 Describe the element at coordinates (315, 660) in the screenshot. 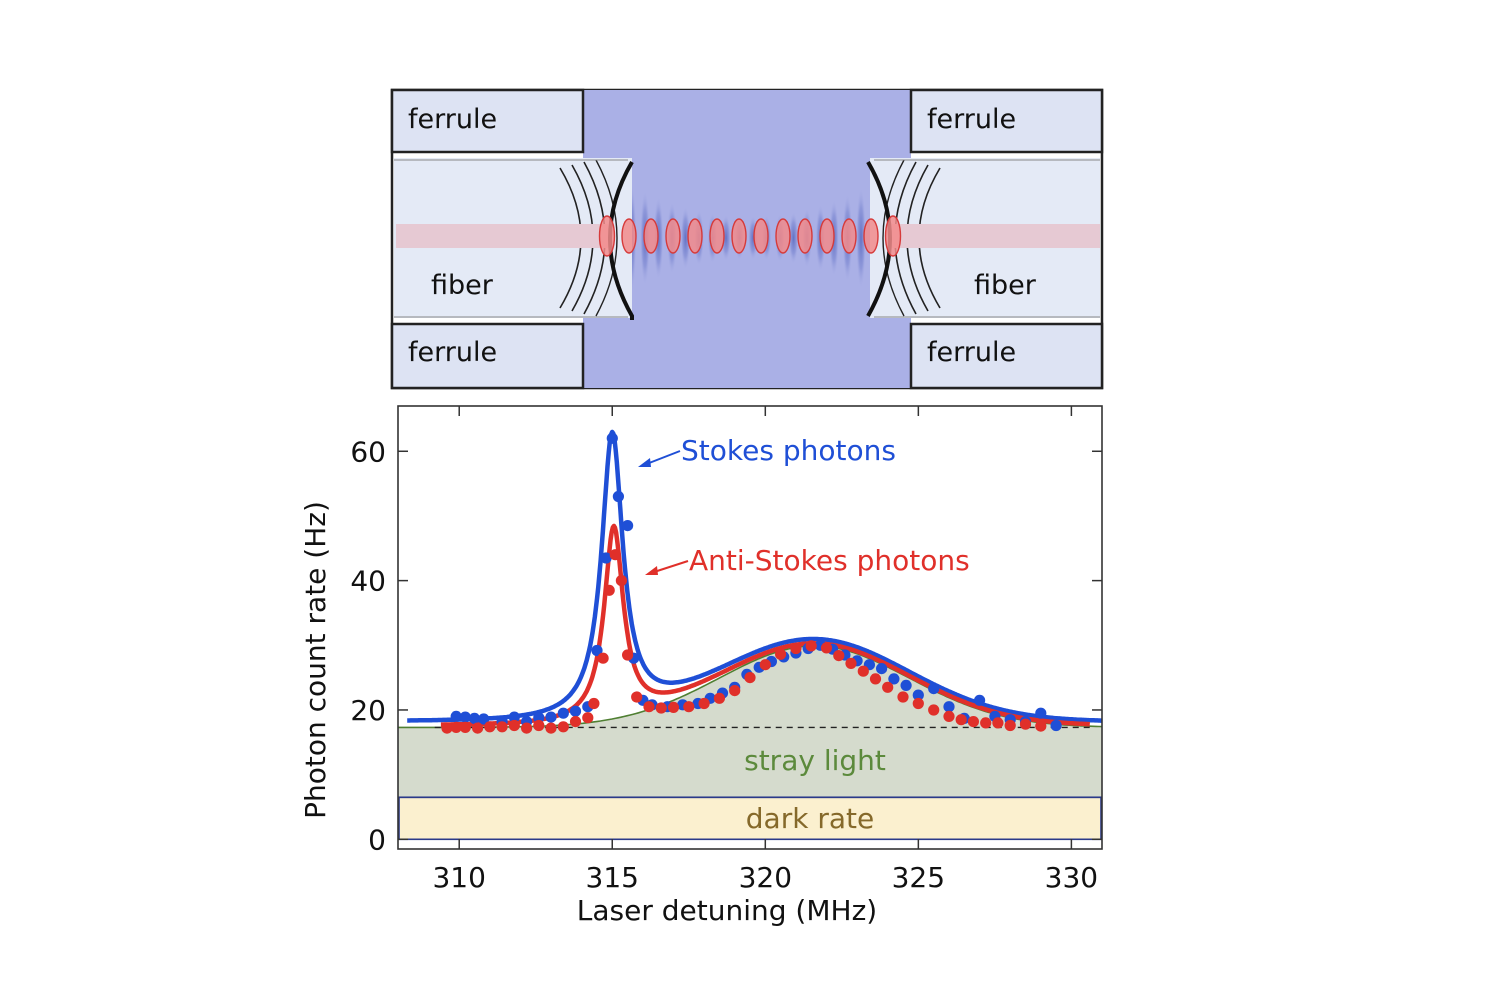

I see `y-axis-label: Photon count rate (Hz)` at that location.